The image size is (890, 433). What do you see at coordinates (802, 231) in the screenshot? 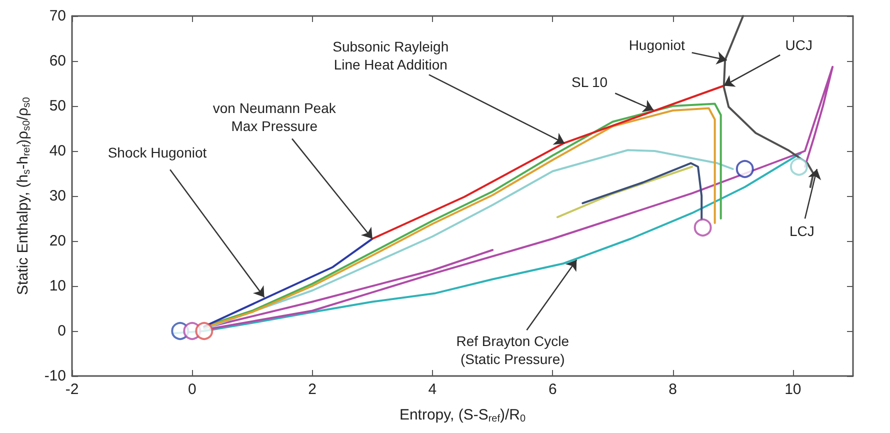
I see `annotation: LCJ` at bounding box center [802, 231].